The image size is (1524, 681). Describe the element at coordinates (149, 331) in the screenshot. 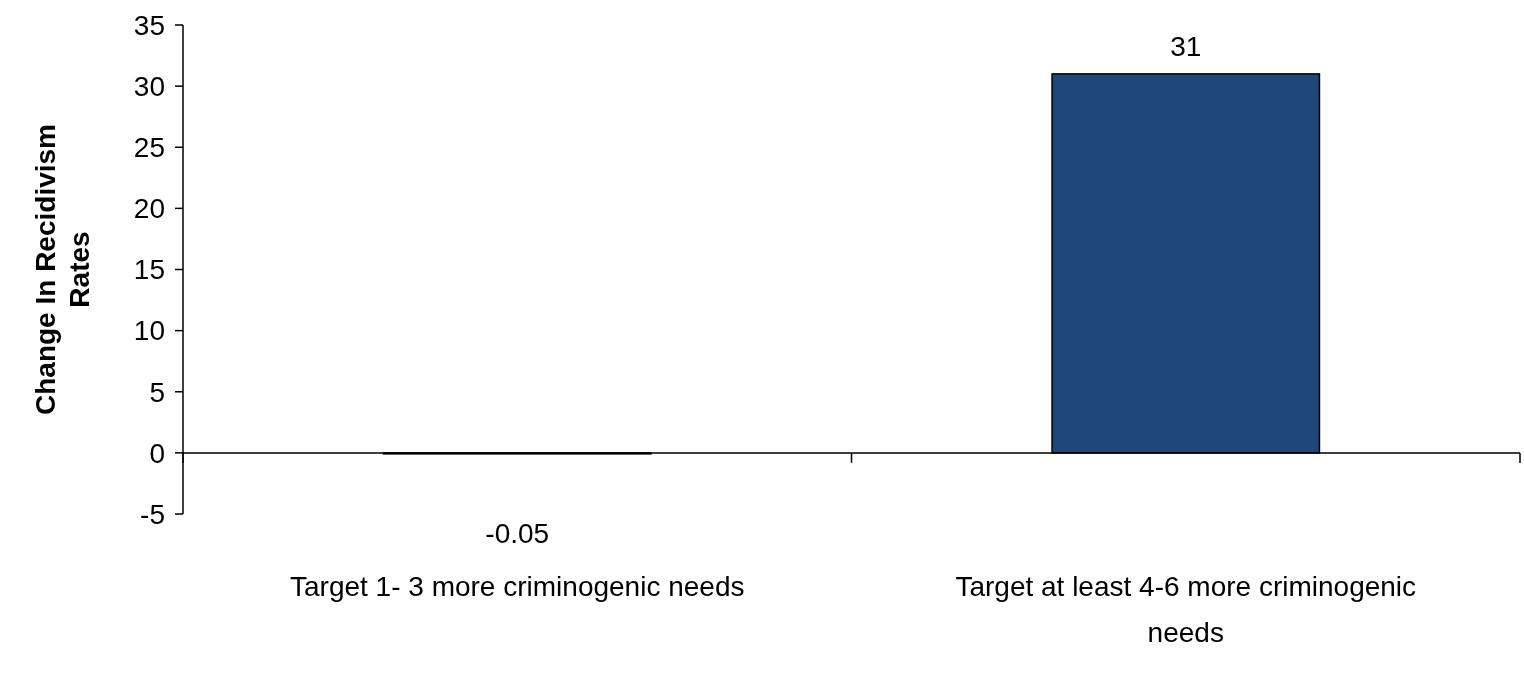

I see `y-tick-label: 10` at that location.